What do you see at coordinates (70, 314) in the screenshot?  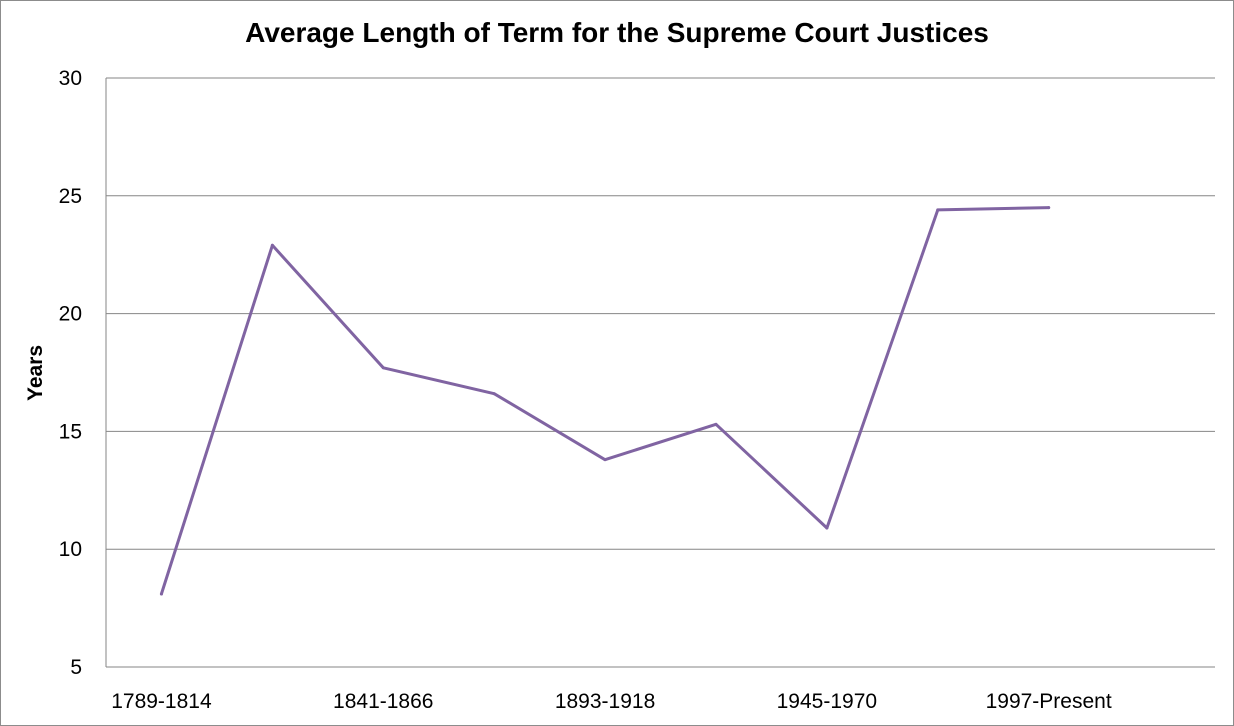 I see `y-tick-label: 20` at bounding box center [70, 314].